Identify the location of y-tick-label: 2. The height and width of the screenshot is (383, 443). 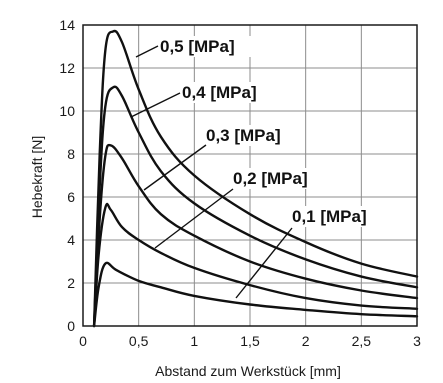
(71, 283).